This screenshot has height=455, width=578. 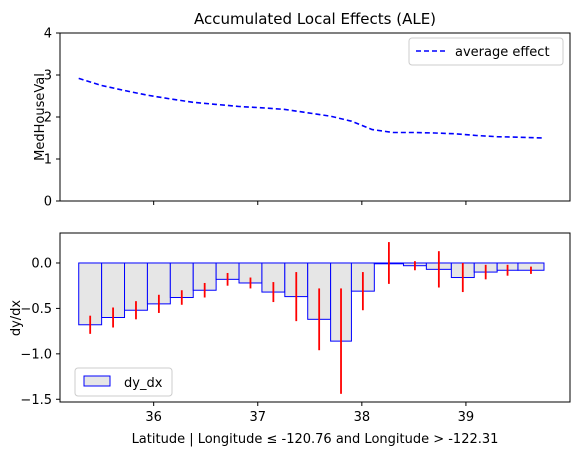 What do you see at coordinates (16, 318) in the screenshot?
I see `bottom-y-axis-label: dy/dx` at bounding box center [16, 318].